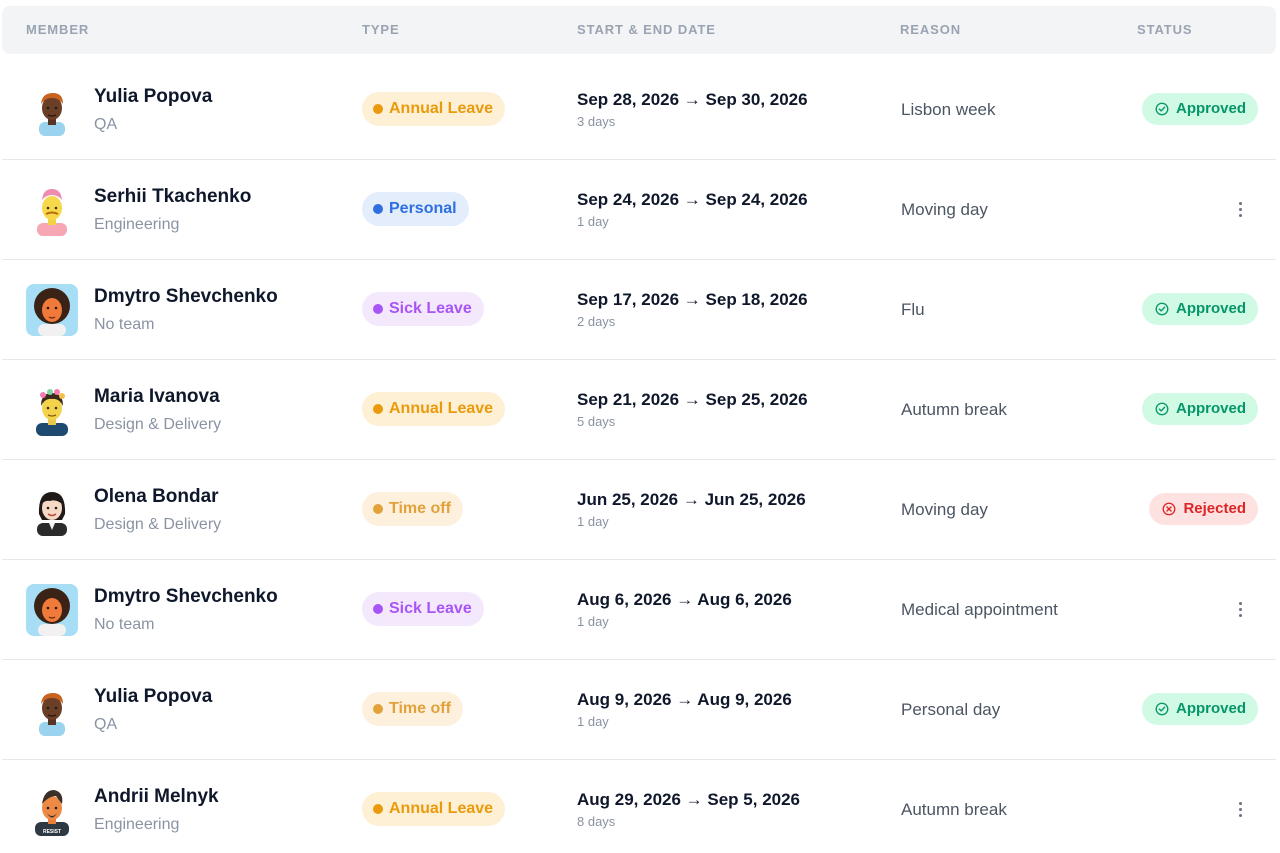 The height and width of the screenshot is (853, 1280). What do you see at coordinates (381, 29) in the screenshot?
I see `column-header-type: TYPE` at bounding box center [381, 29].